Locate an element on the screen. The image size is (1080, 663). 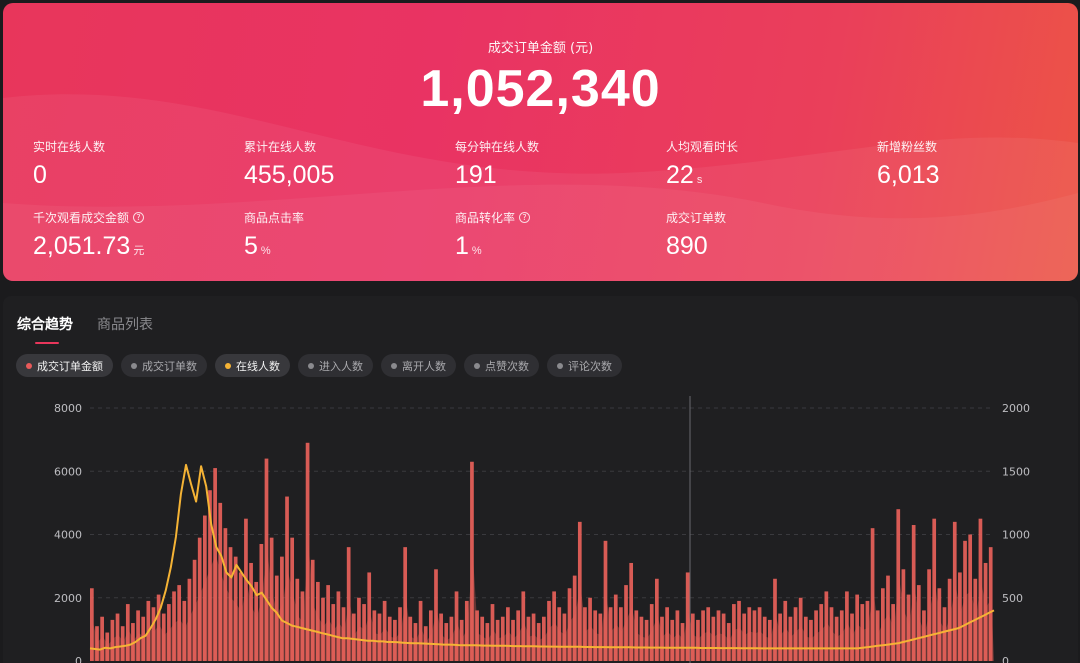
metric-label: 成交订单数 is located at coordinates (696, 217).